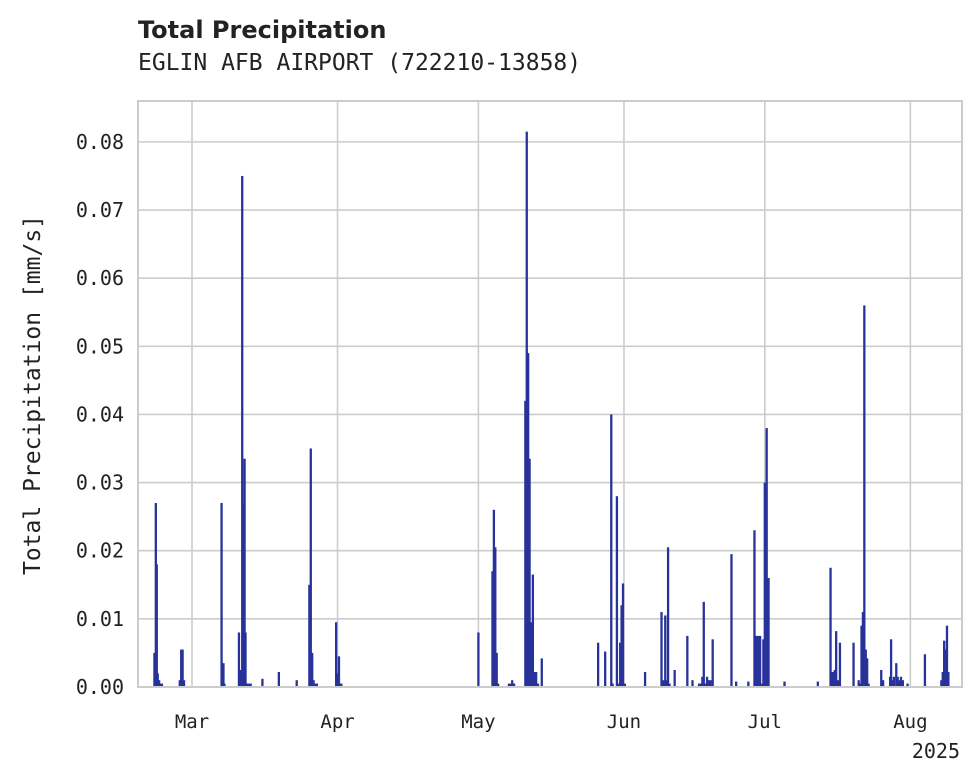  What do you see at coordinates (33, 395) in the screenshot?
I see `y-axis-label: Total Precipitation [mm/s]` at bounding box center [33, 395].